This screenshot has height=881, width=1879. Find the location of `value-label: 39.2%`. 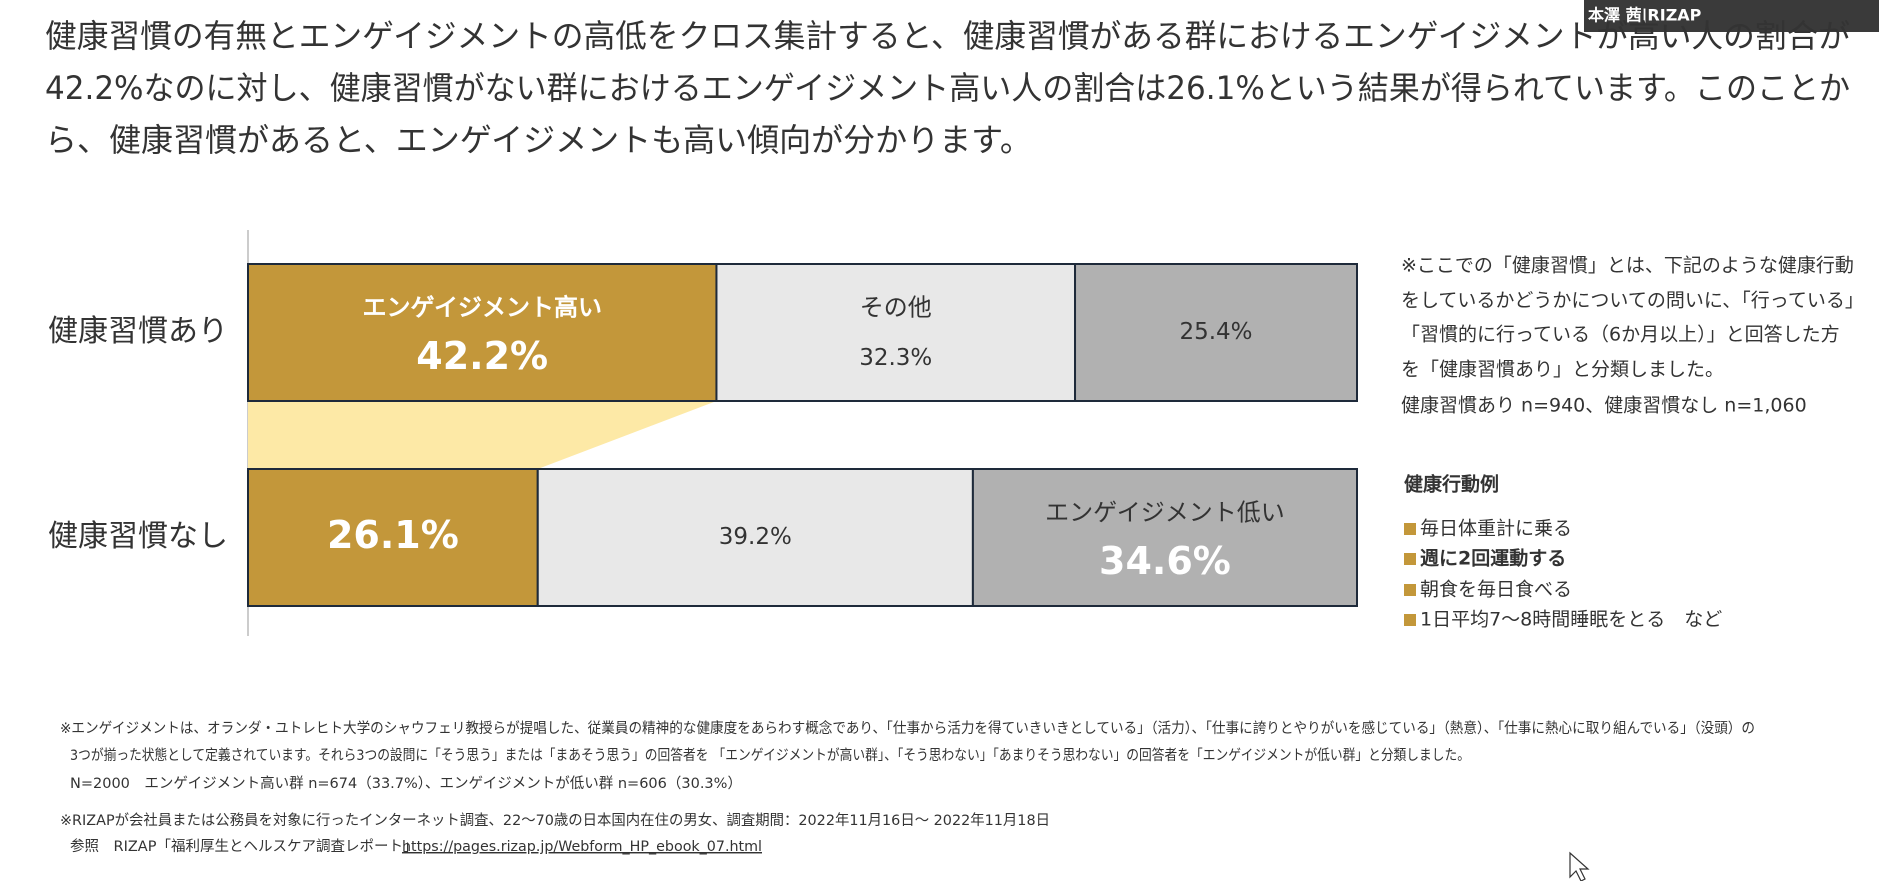

value-label: 39.2% is located at coordinates (755, 537).